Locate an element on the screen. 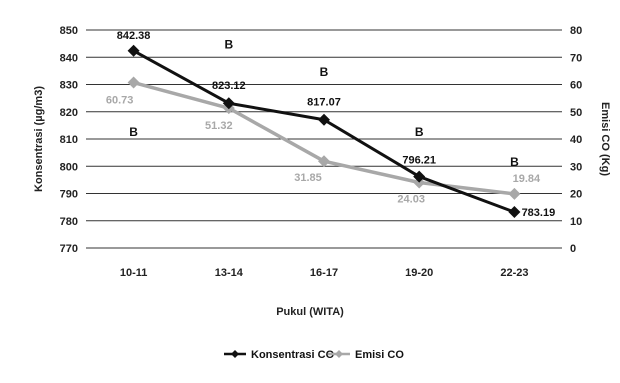 This screenshot has width=620, height=383. y-tick-label: 830 is located at coordinates (69, 86).